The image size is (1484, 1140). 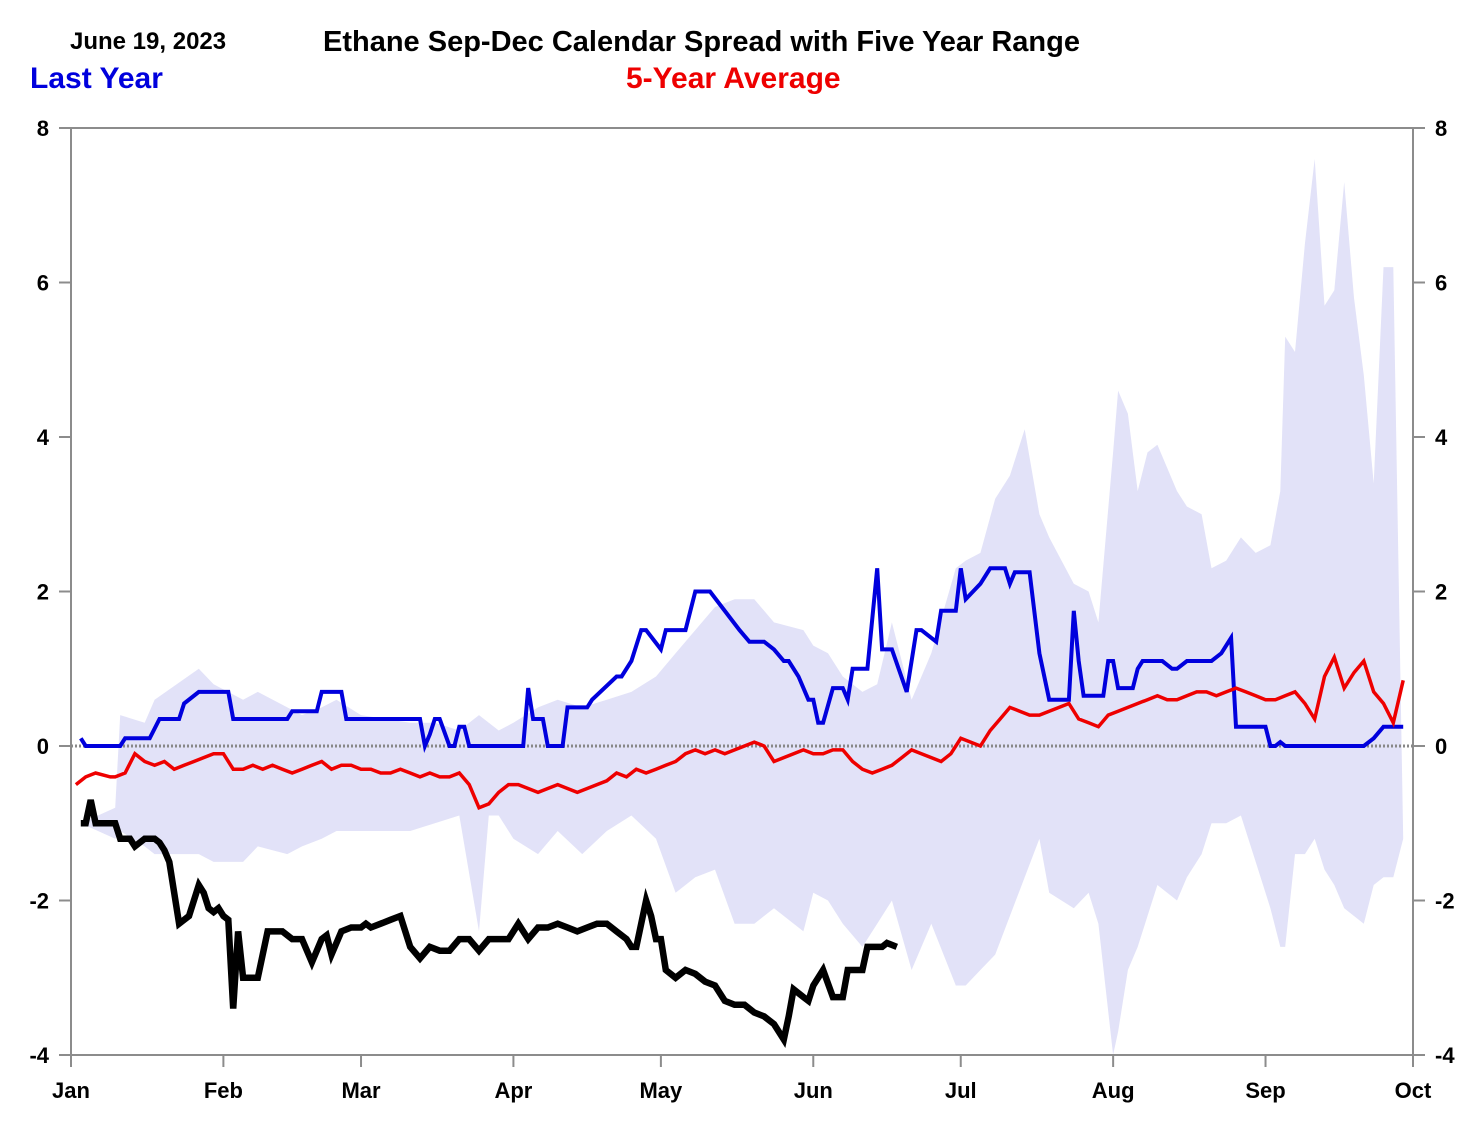 What do you see at coordinates (39, 901) in the screenshot?
I see `y-tick-label-left: -2` at bounding box center [39, 901].